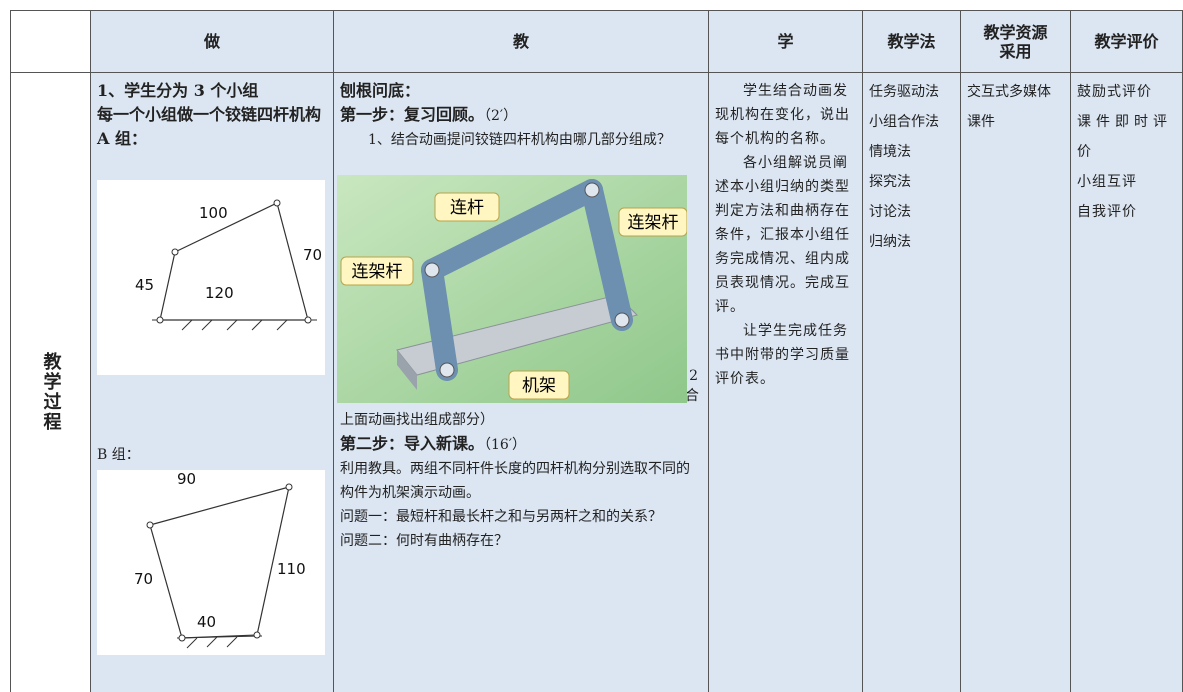  Describe the element at coordinates (212, 41) in the screenshot. I see `header-cell: 做` at that location.